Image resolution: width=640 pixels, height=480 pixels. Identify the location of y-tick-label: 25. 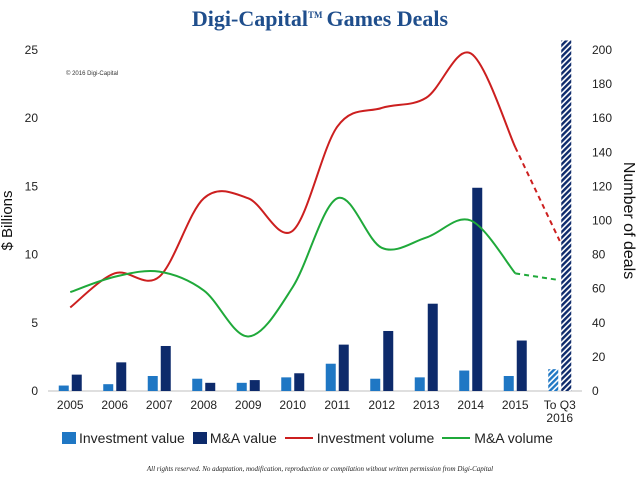
(32, 50).